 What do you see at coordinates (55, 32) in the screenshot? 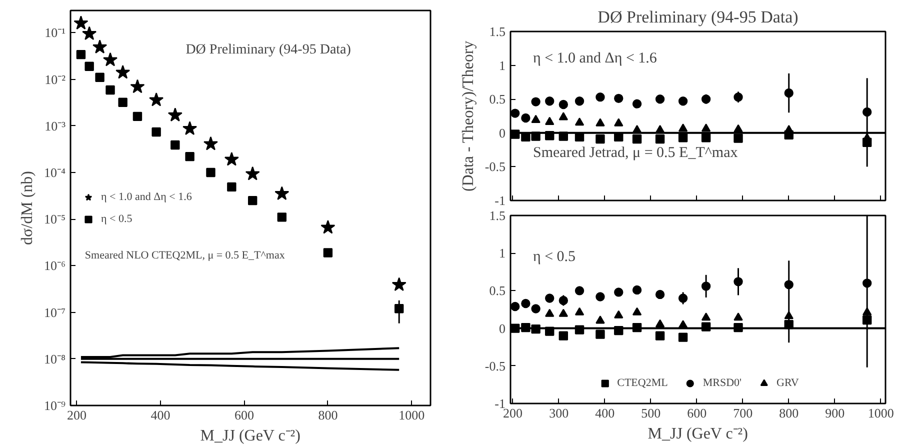
I see `y-tick-label: 10⁻¹` at bounding box center [55, 32].